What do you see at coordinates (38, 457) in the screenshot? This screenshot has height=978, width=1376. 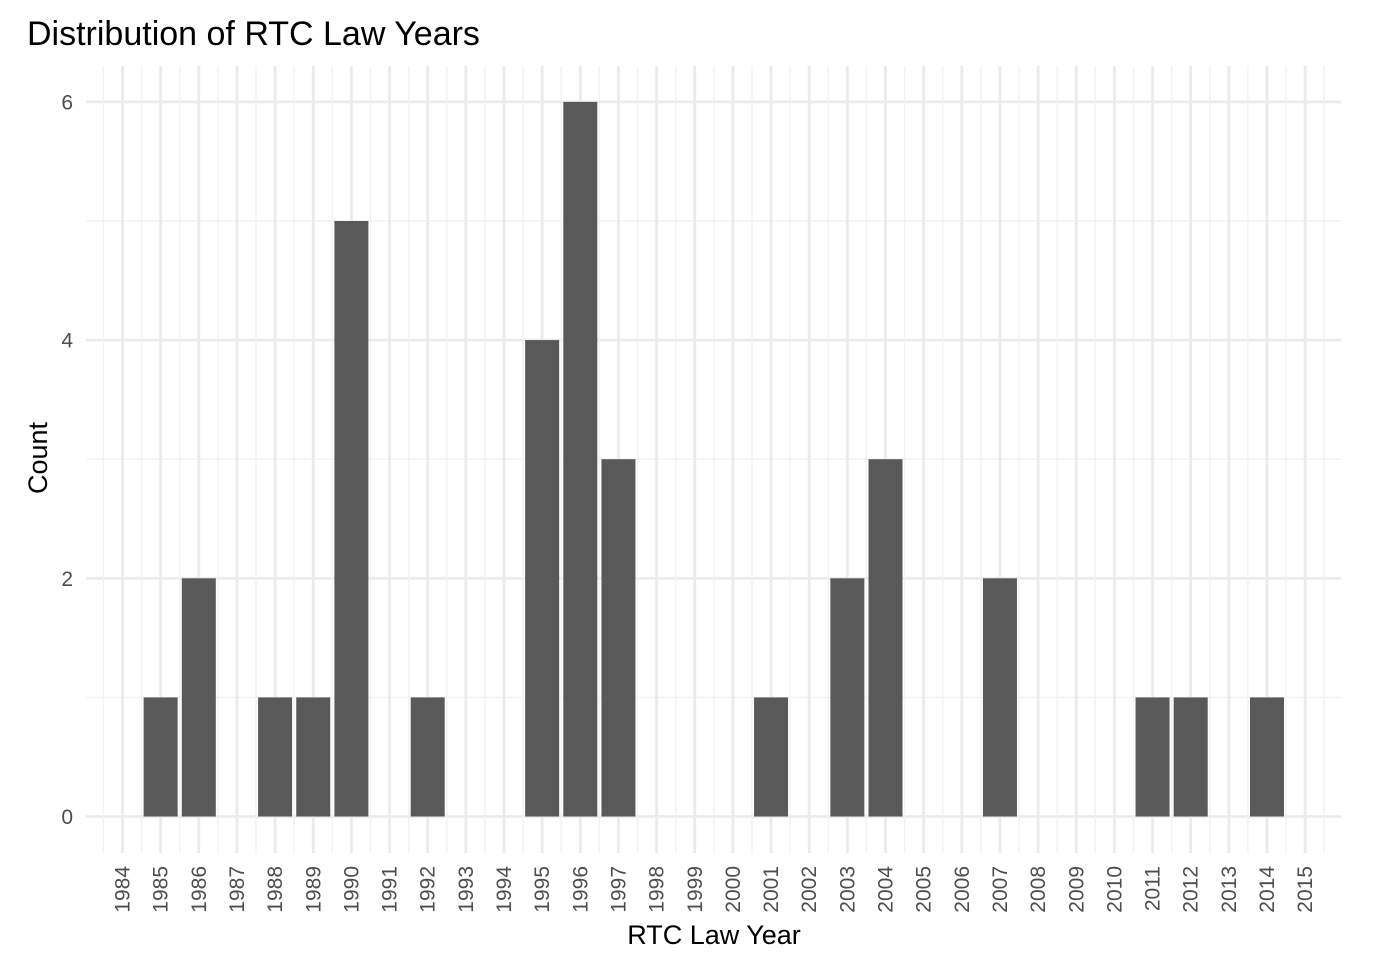 I see `y-axis-title: Count` at bounding box center [38, 457].